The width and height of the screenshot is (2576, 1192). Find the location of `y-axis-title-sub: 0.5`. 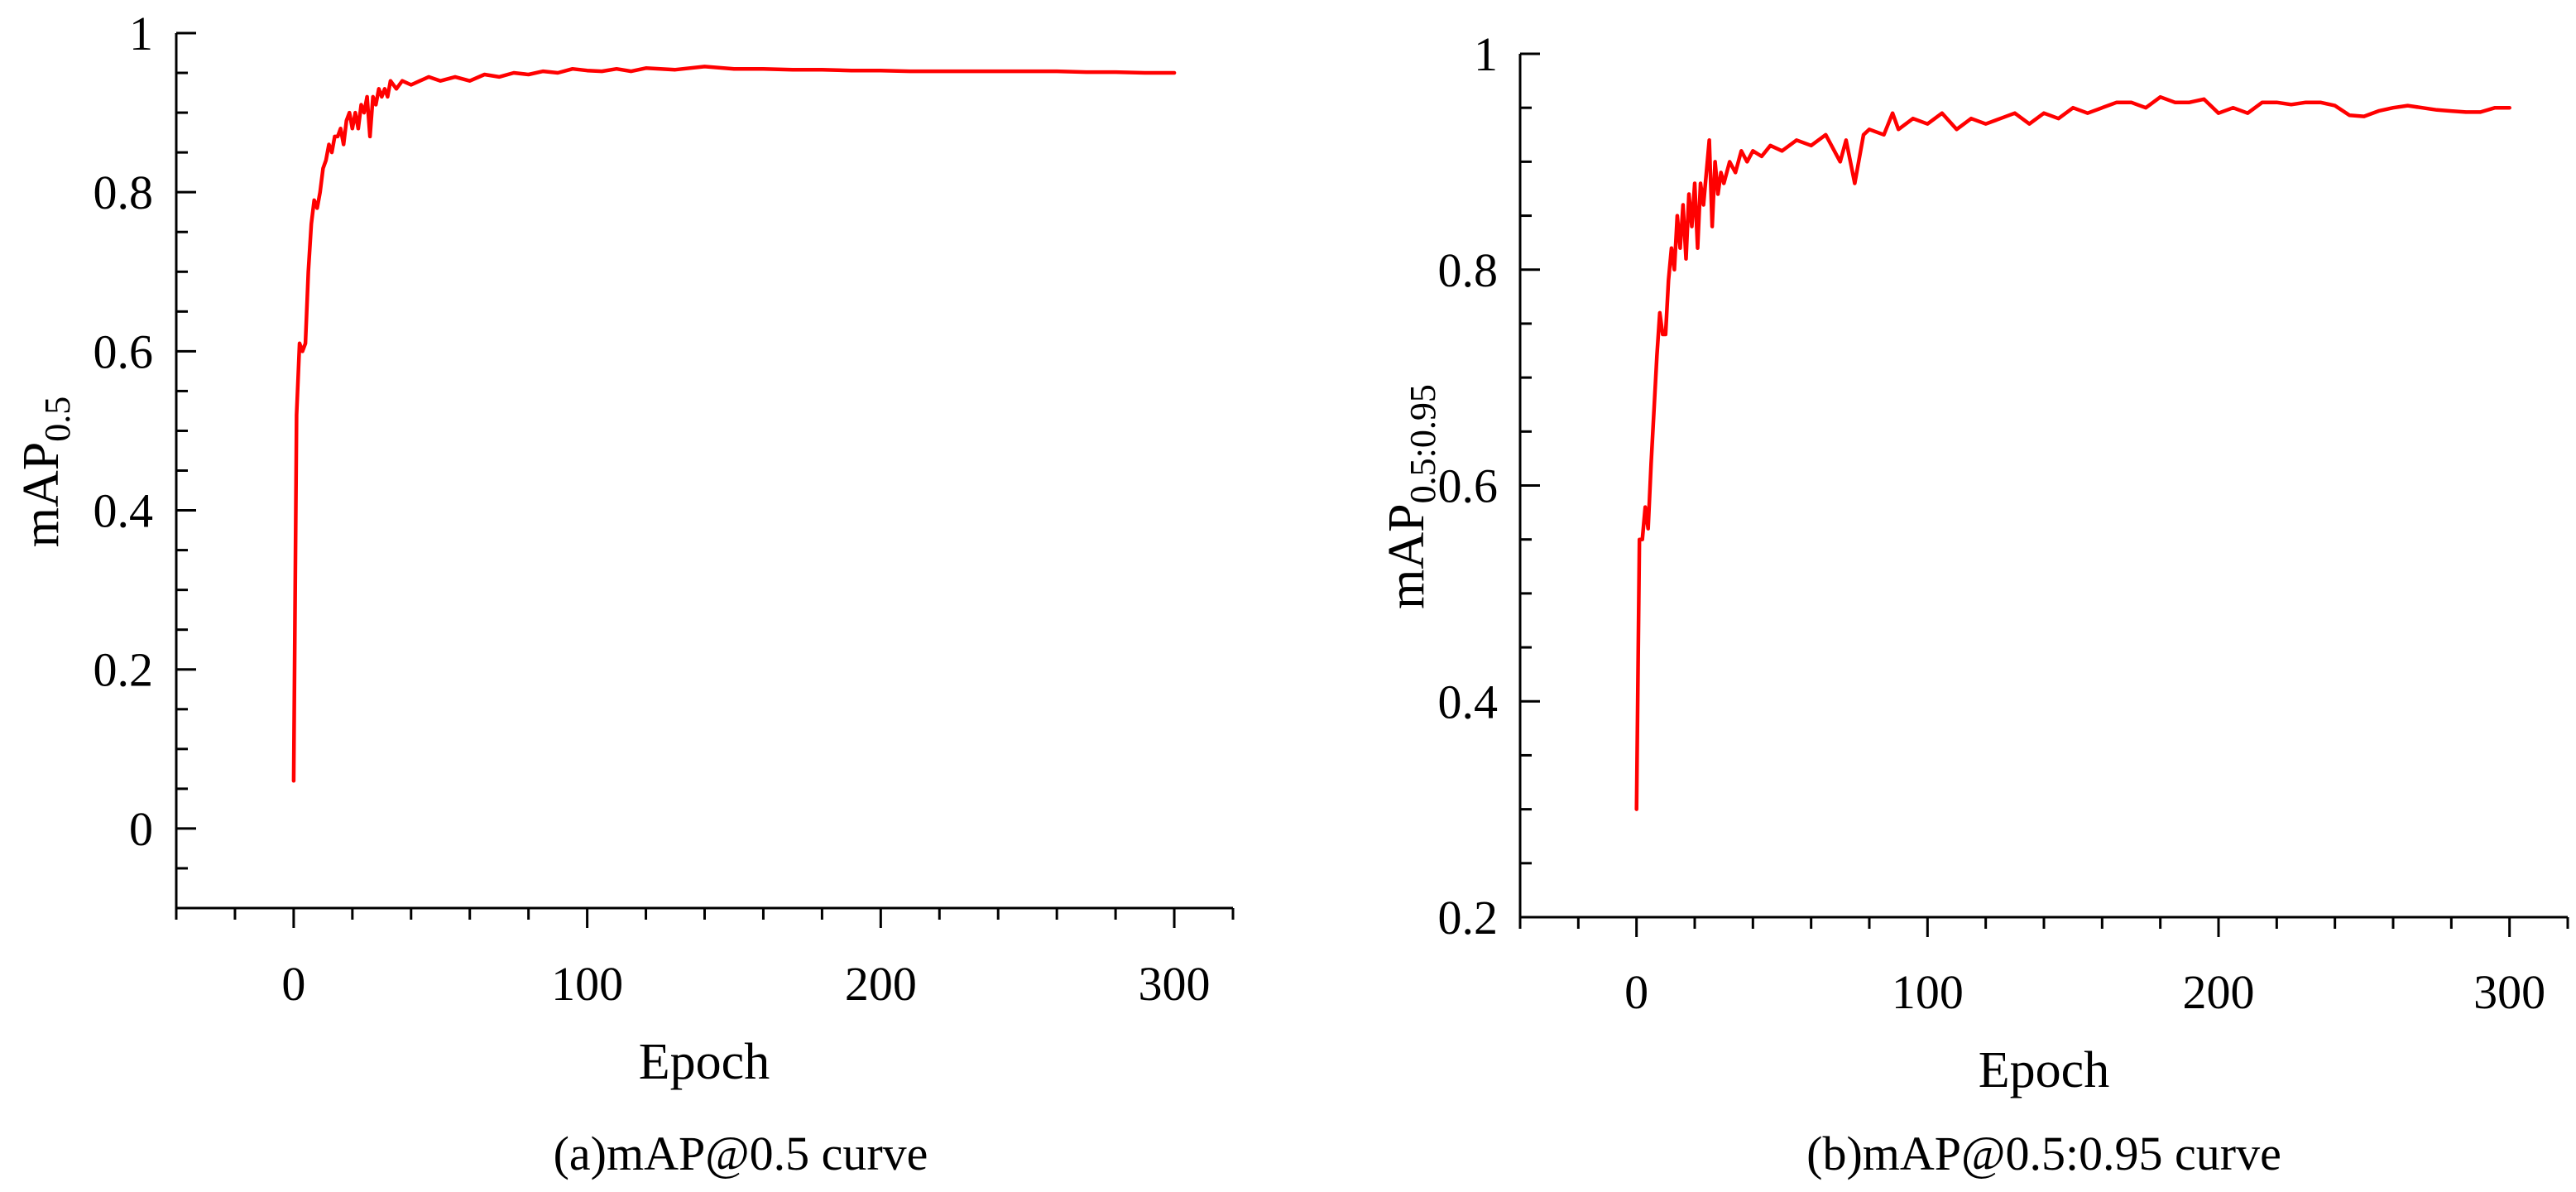

y-axis-title-sub: 0.5 is located at coordinates (58, 419).